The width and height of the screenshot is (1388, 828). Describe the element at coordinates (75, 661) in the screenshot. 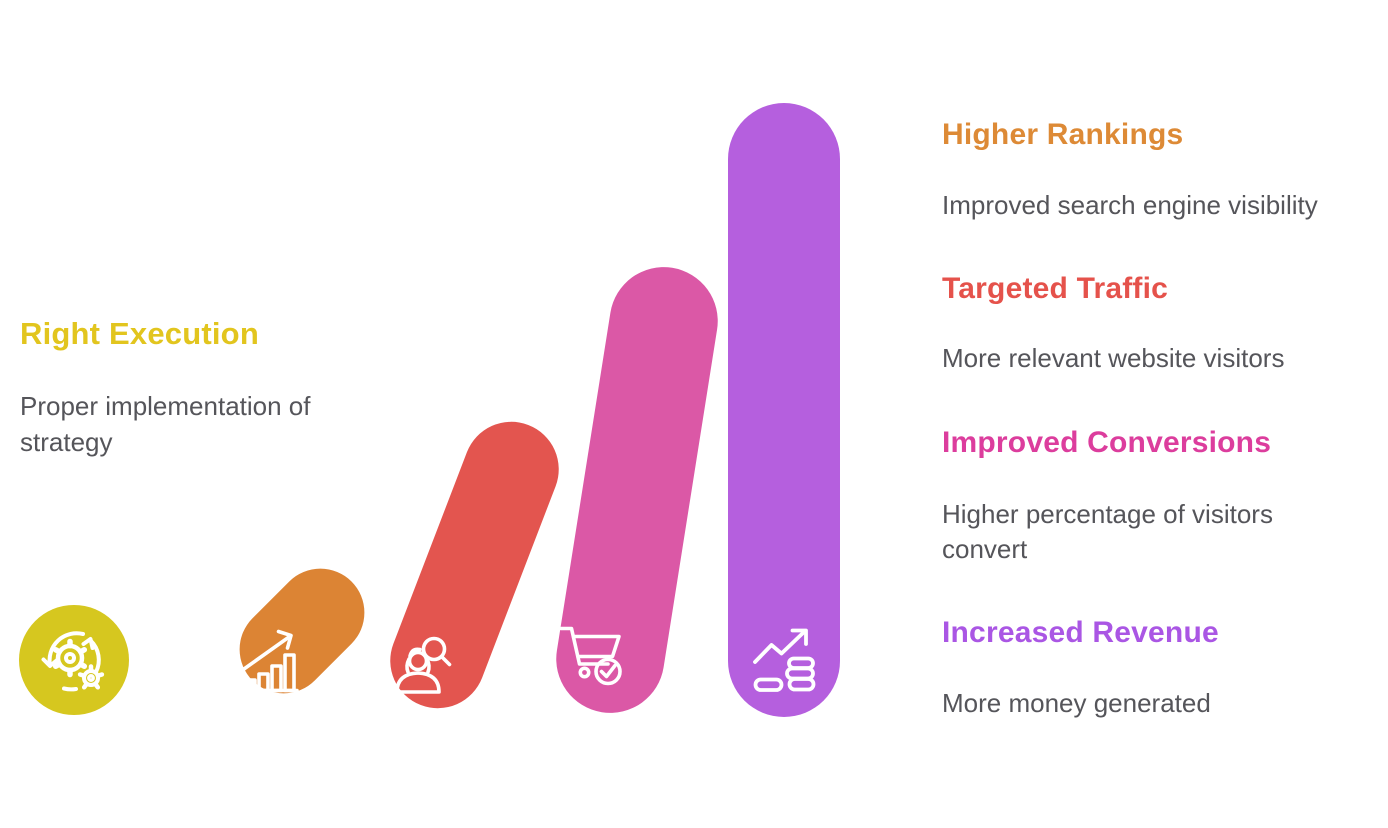

I see `process-gears-icon` at that location.